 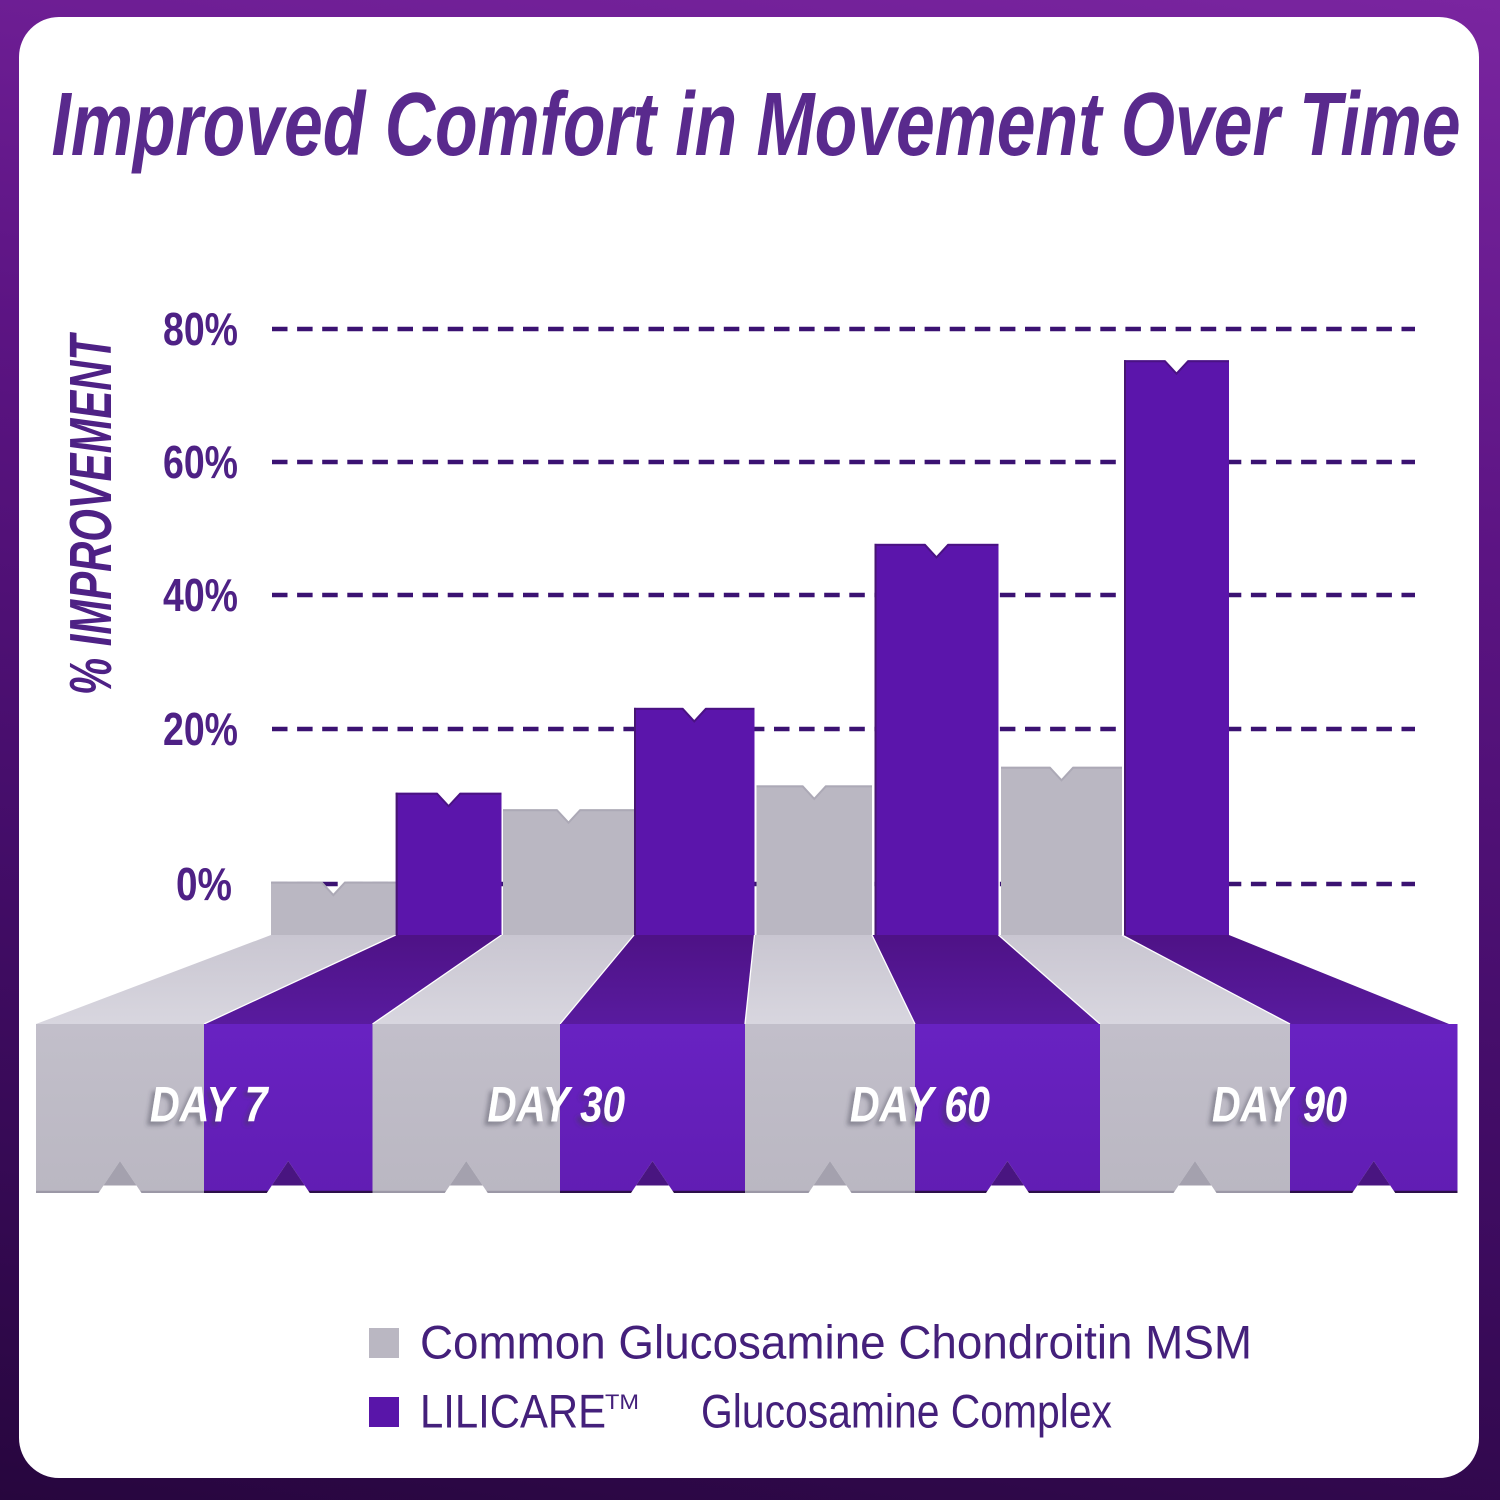 I want to click on svg-text:Improved Comfort in Movement O: Improved Comfort in Movement Over Time, so click(x=756, y=125).